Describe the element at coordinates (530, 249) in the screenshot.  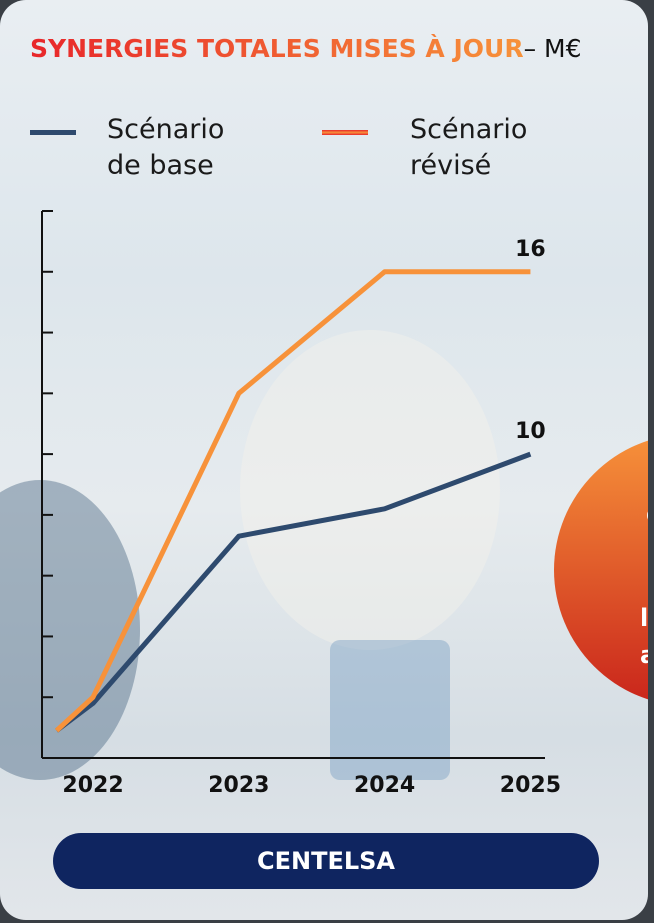
I see `data-label: 16` at that location.